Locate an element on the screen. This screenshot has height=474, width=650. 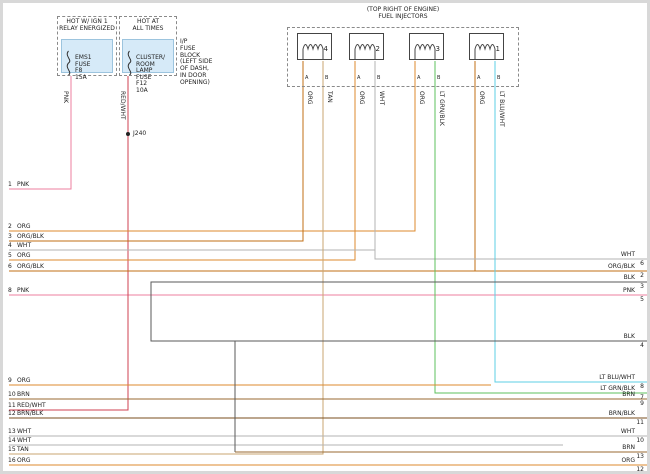
injector-1-pin-a: A is located at coordinates (479, 78).